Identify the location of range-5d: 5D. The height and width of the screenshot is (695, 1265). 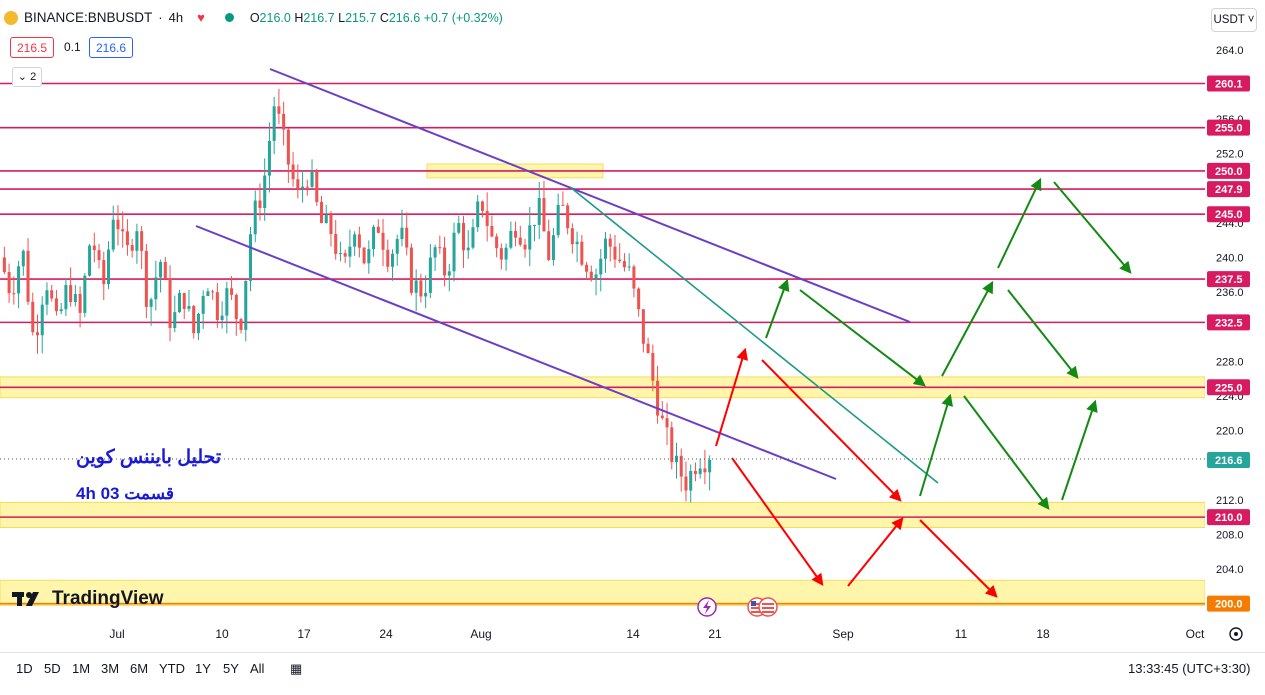
(52, 668).